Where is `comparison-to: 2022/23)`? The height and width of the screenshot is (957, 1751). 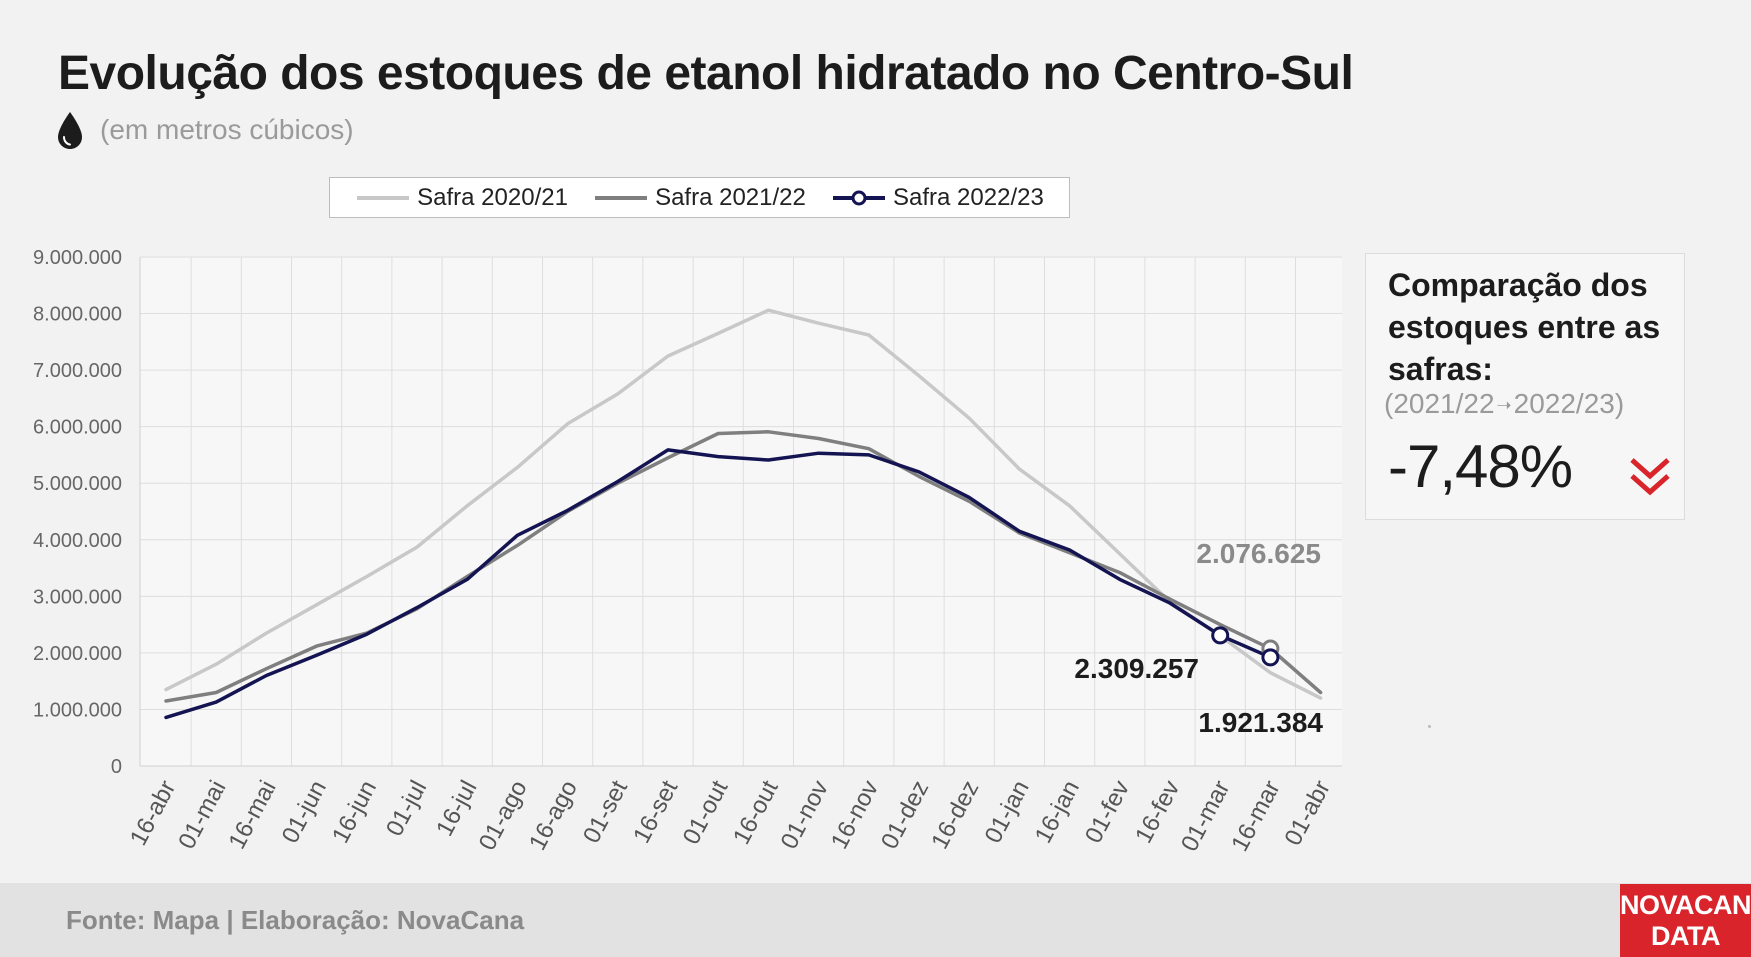
comparison-to: 2022/23) is located at coordinates (1569, 403).